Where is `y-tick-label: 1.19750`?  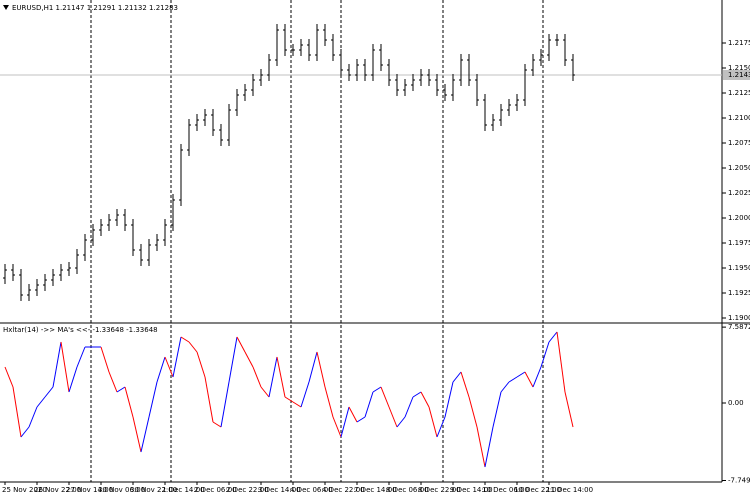
y-tick-label: 1.19750 is located at coordinates (739, 243).